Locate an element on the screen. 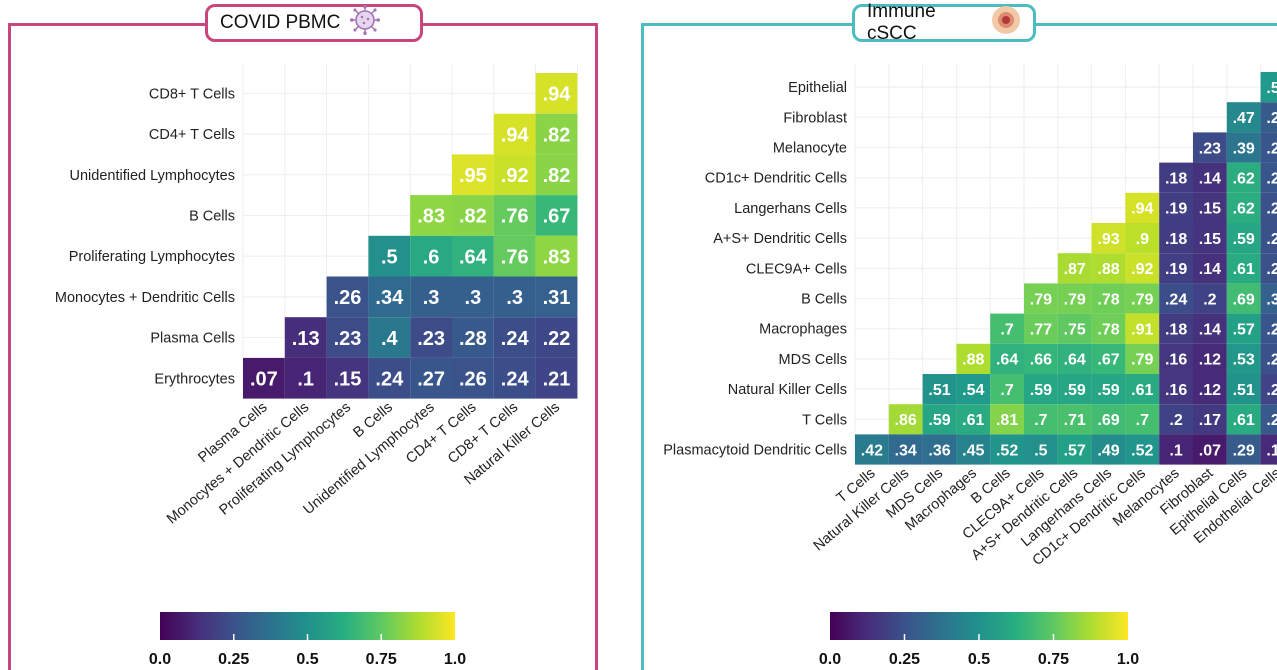 The width and height of the screenshot is (1277, 670). row-label: Macrophages is located at coordinates (803, 330).